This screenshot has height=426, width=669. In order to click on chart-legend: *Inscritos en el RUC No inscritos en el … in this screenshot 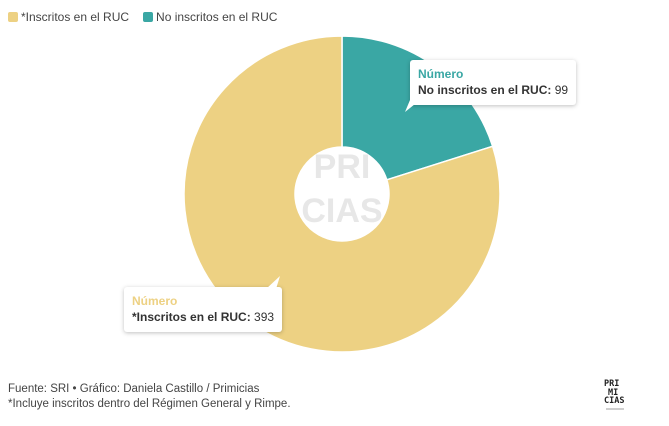, I will do `click(142, 17)`.